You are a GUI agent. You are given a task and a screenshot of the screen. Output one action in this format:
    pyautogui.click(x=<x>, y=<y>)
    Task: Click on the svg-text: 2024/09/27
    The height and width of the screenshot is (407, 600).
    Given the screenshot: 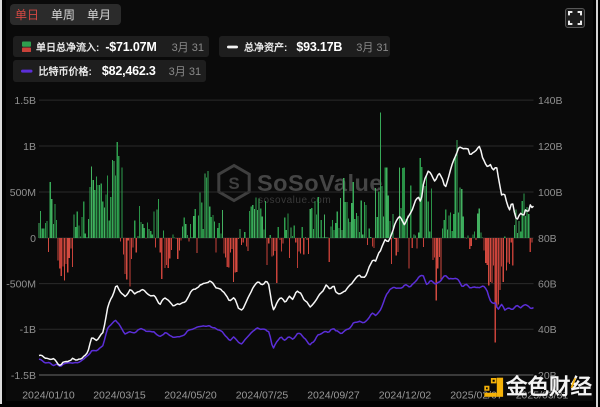 What is the action you would take?
    pyautogui.click(x=333, y=396)
    